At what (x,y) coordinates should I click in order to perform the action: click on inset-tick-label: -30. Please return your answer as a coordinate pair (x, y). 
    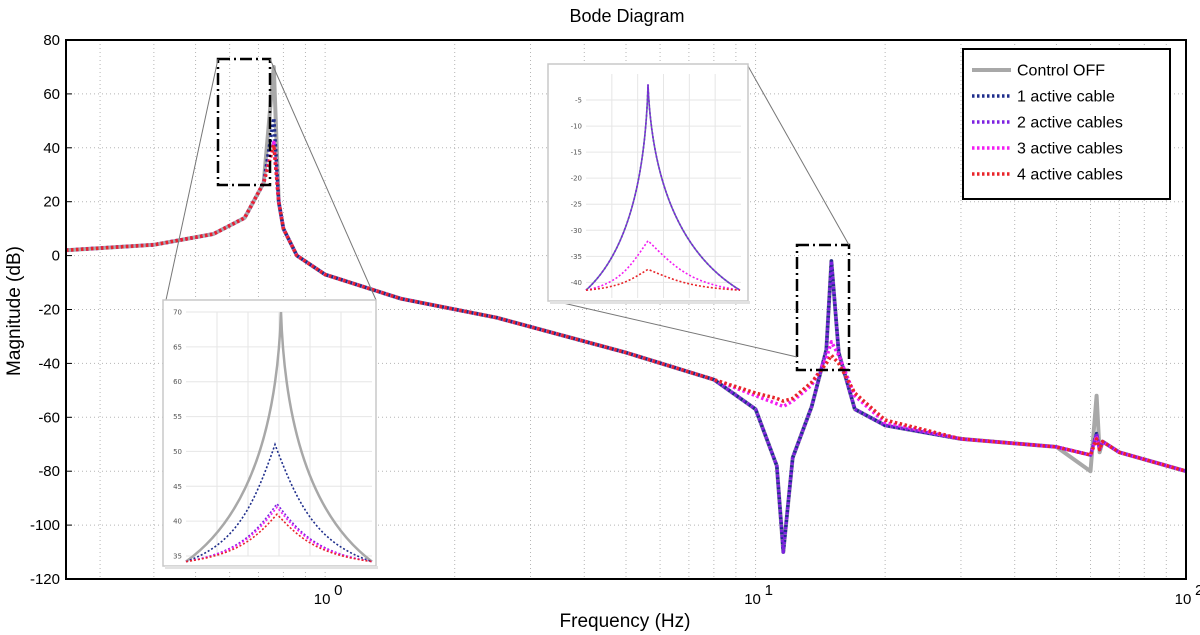
    Looking at the image, I should click on (576, 231).